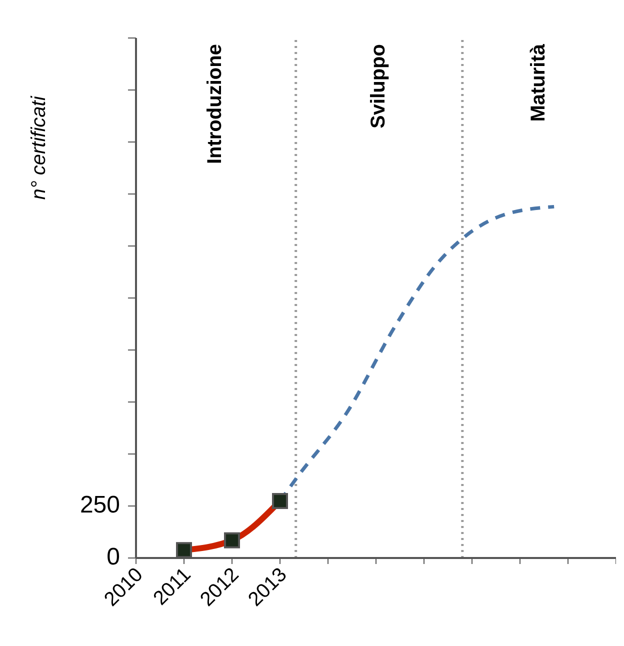 Image resolution: width=624 pixels, height=646 pixels. I want to click on y-tick-label: 0, so click(113, 556).